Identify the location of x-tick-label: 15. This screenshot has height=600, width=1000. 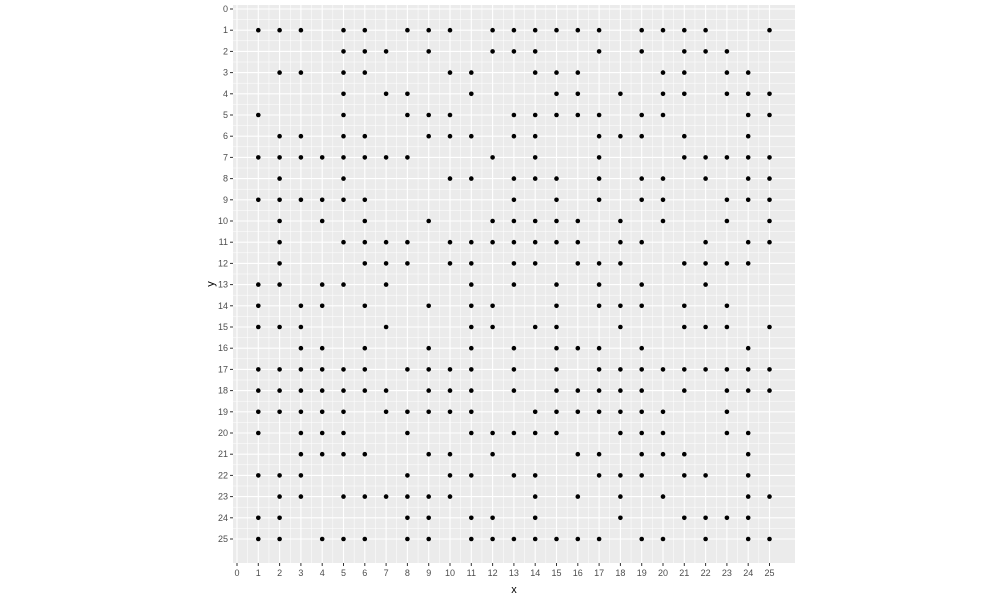
(556, 573).